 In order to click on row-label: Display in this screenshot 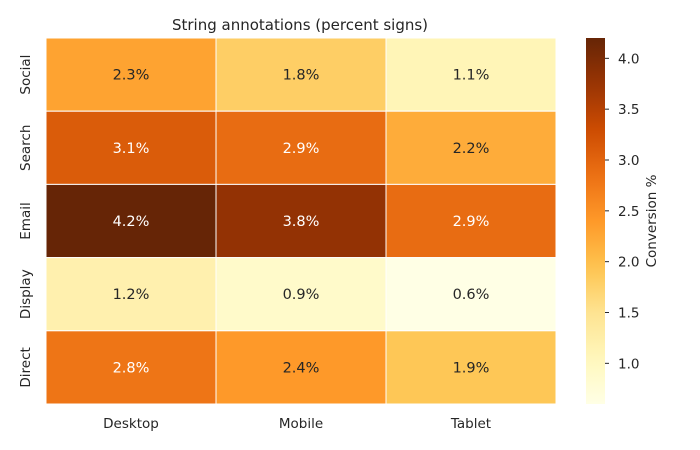, I will do `click(26, 294)`.